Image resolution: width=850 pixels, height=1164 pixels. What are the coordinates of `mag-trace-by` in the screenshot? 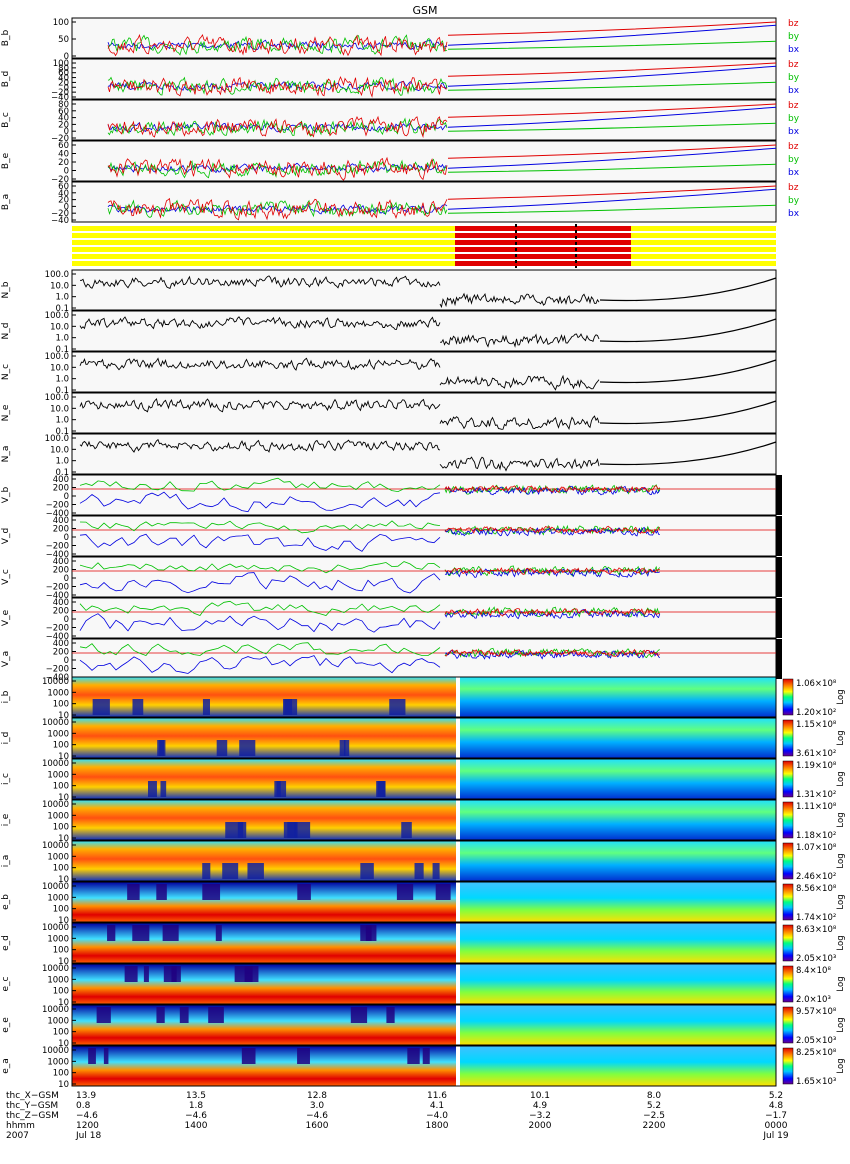 It's located at (277, 86).